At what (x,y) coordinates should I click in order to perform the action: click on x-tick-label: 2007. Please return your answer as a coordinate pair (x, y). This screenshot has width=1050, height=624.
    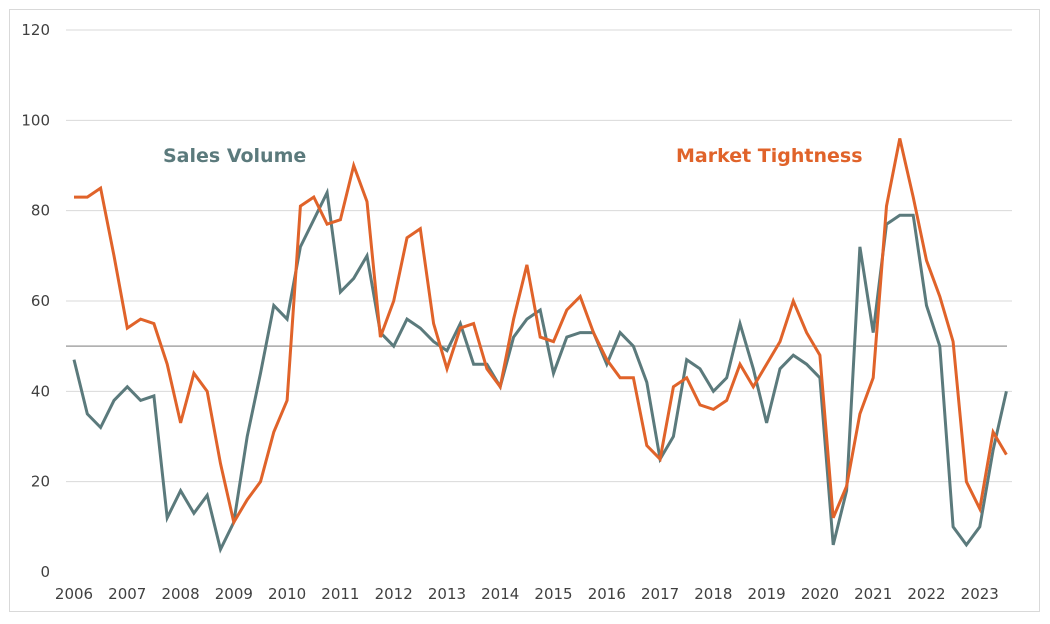
    Looking at the image, I should click on (127, 594).